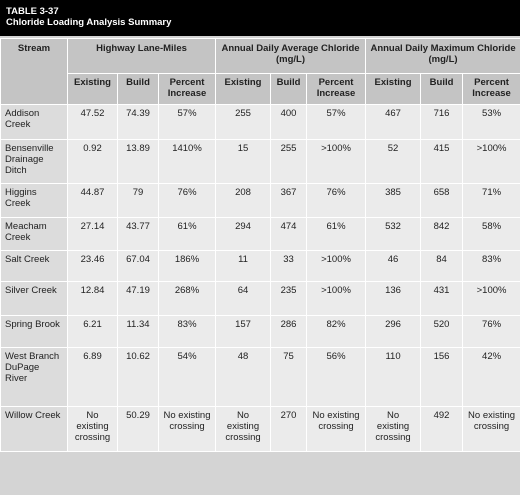  Describe the element at coordinates (442, 331) in the screenshot. I see `cell: 520` at that location.